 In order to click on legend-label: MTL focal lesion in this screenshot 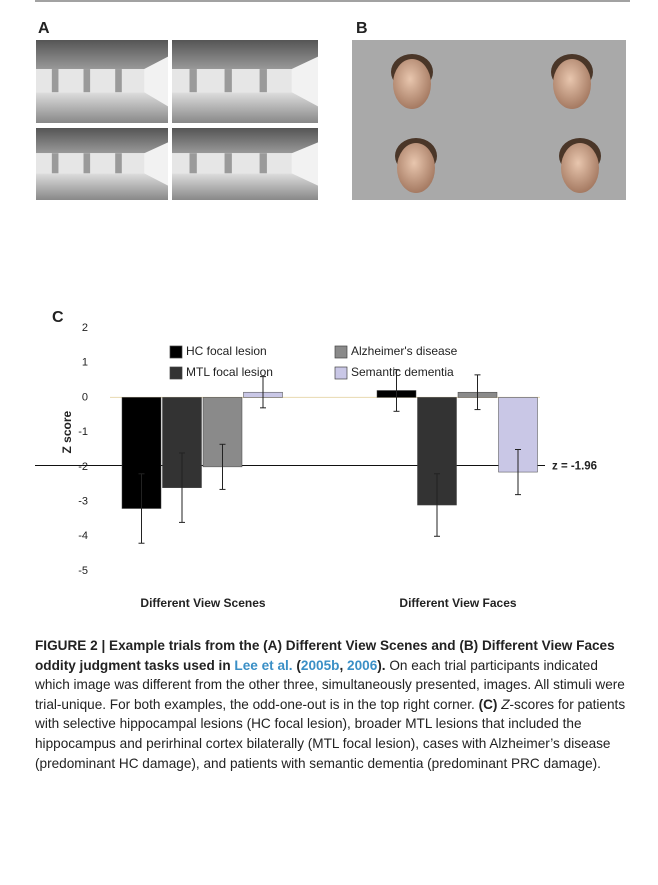, I will do `click(229, 372)`.